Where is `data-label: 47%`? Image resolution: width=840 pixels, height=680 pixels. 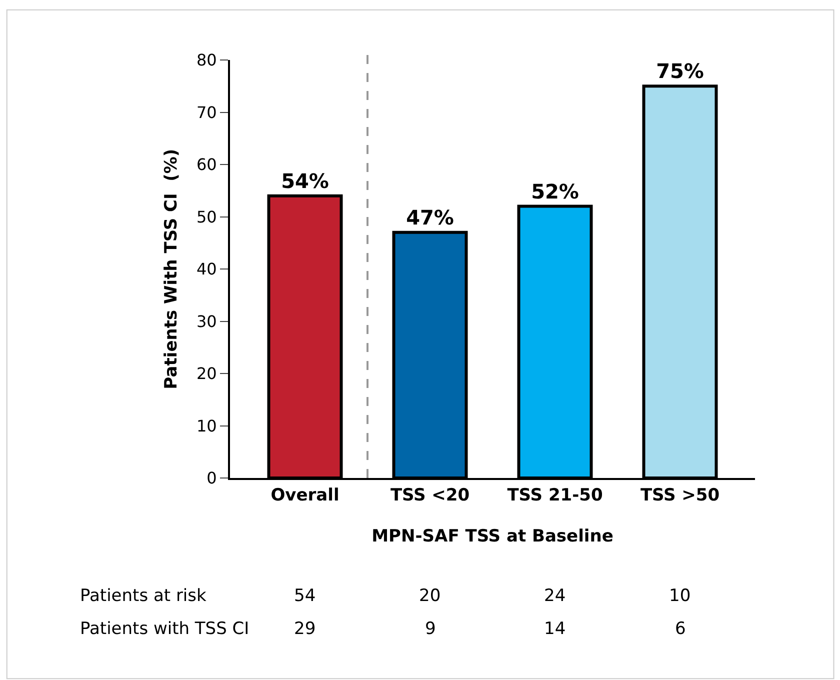 data-label: 47% is located at coordinates (430, 217).